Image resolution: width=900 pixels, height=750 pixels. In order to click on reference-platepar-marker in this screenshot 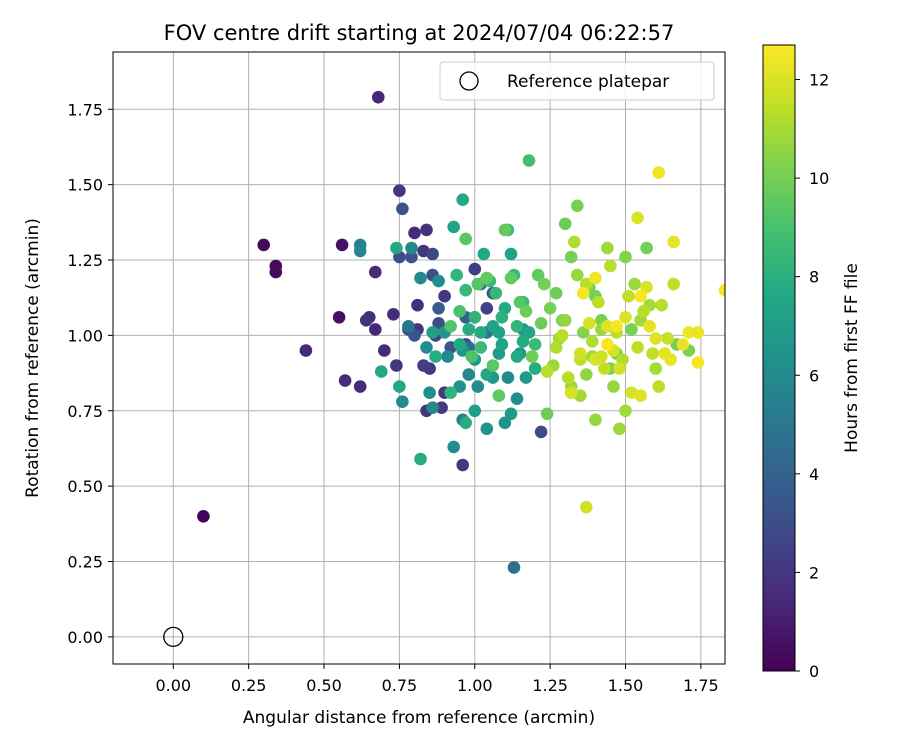, I will do `click(173, 637)`.